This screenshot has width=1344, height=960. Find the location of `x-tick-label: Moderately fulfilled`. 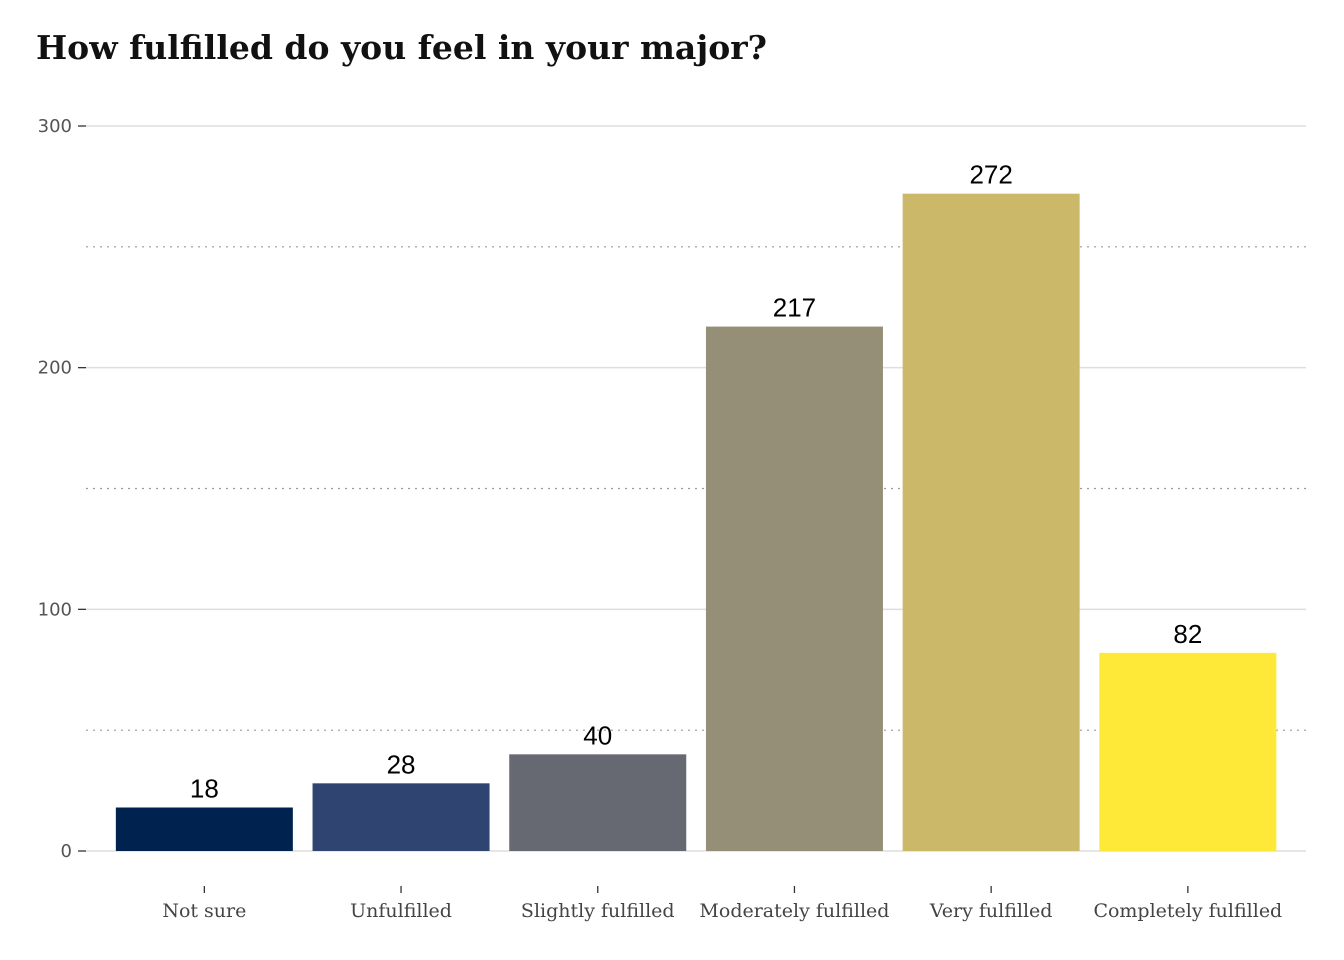

x-tick-label: Moderately fulfilled is located at coordinates (794, 911).